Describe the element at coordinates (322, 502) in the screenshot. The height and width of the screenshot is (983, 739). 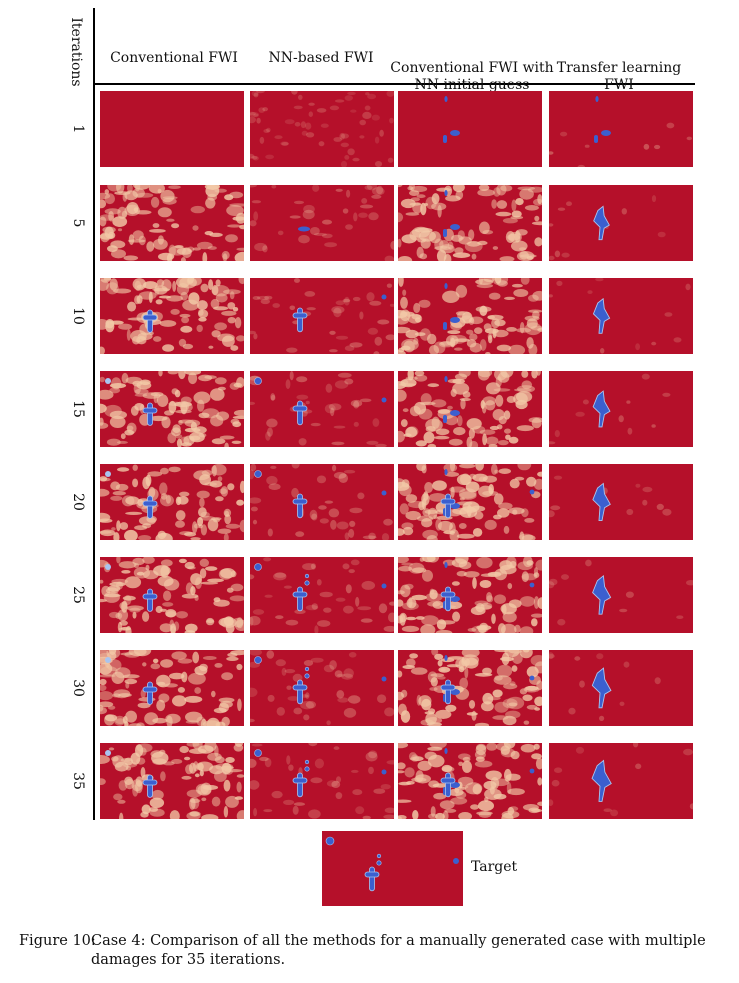
I see `panel-col2-row5` at that location.